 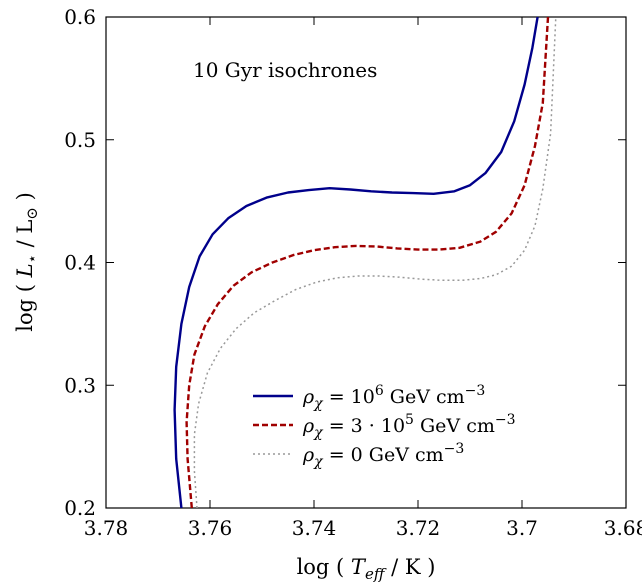 I want to click on isochrone-annotation: 10 Gyr isochrones, so click(x=285, y=70).